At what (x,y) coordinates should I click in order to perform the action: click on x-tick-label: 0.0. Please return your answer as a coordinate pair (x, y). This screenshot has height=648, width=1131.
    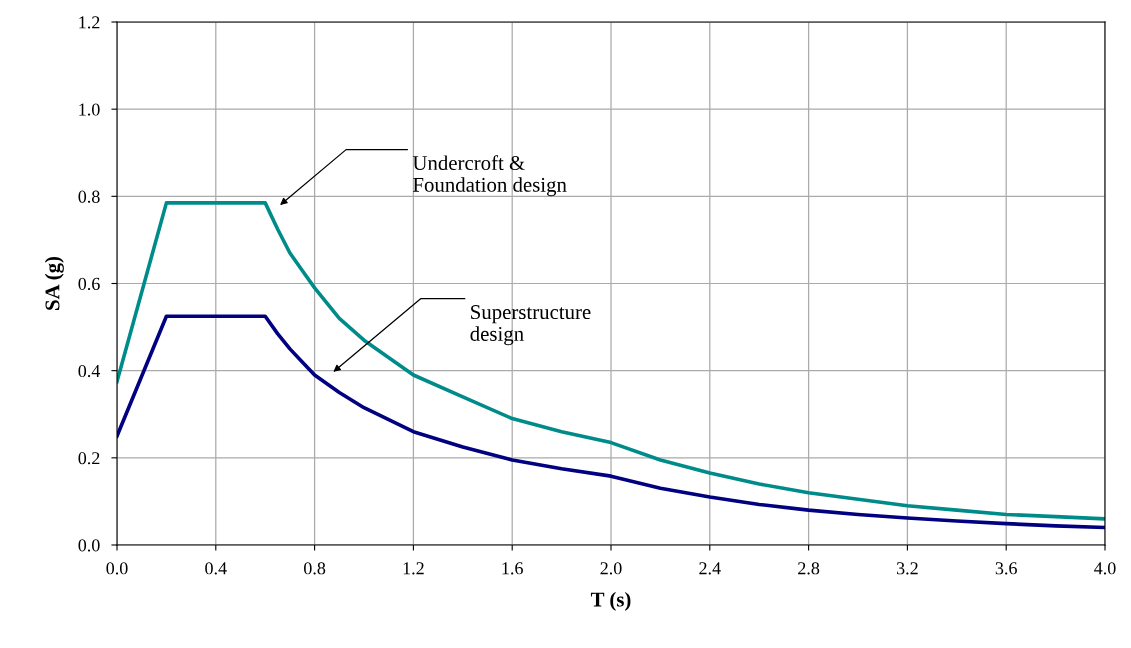
    Looking at the image, I should click on (117, 568).